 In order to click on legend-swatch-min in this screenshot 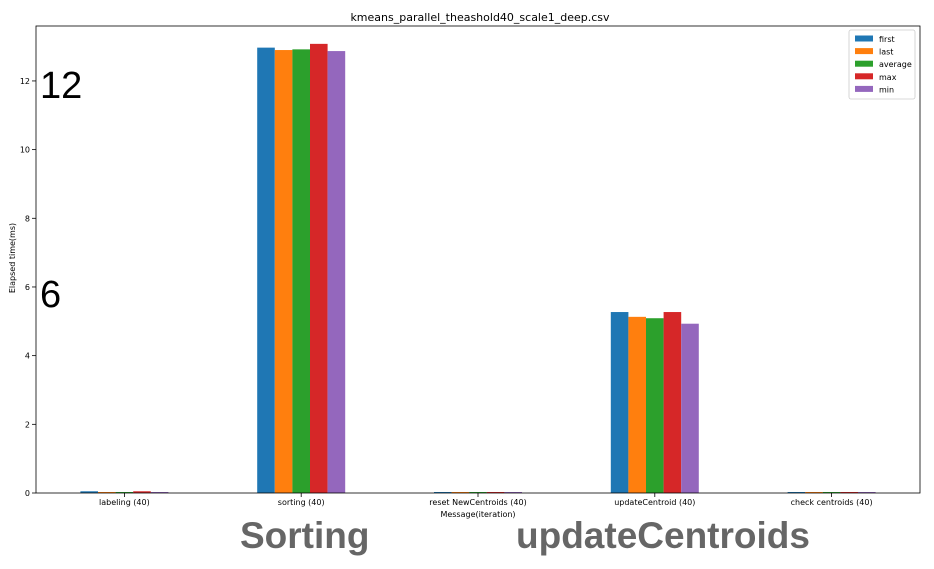, I will do `click(864, 88)`.